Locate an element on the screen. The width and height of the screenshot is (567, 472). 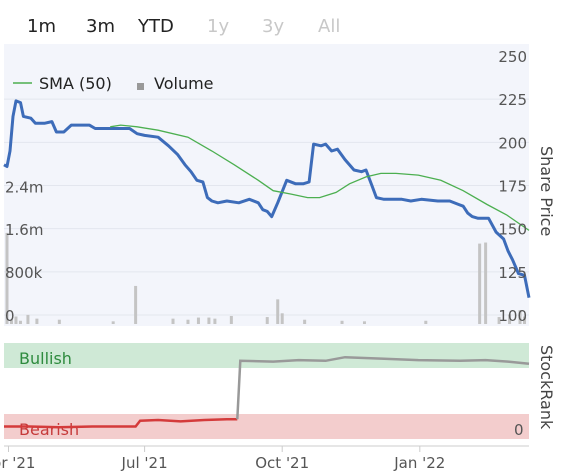
price-tick-label: 200 is located at coordinates (512, 143).